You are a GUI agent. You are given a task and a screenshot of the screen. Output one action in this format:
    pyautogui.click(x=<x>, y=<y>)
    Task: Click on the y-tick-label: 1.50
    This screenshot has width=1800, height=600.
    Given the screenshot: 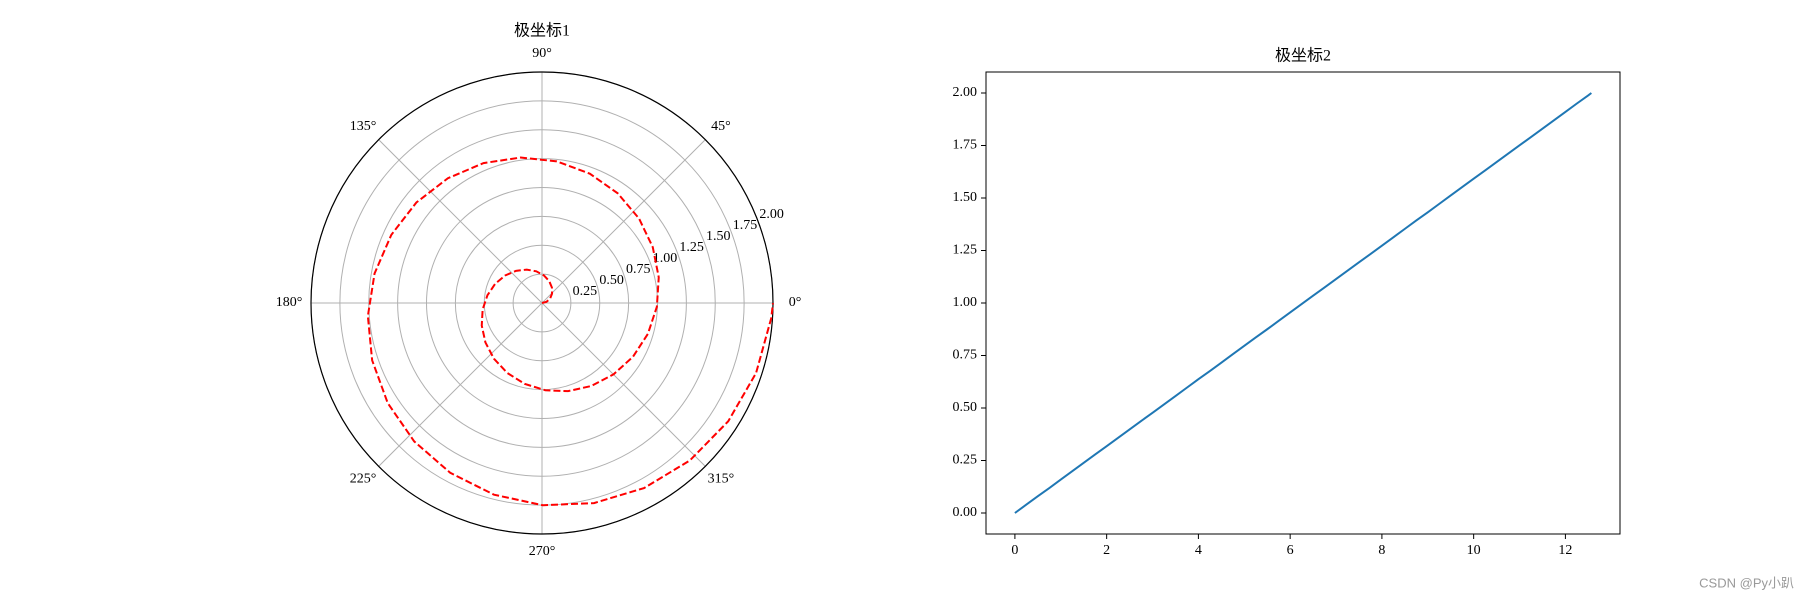 What is the action you would take?
    pyautogui.click(x=965, y=197)
    